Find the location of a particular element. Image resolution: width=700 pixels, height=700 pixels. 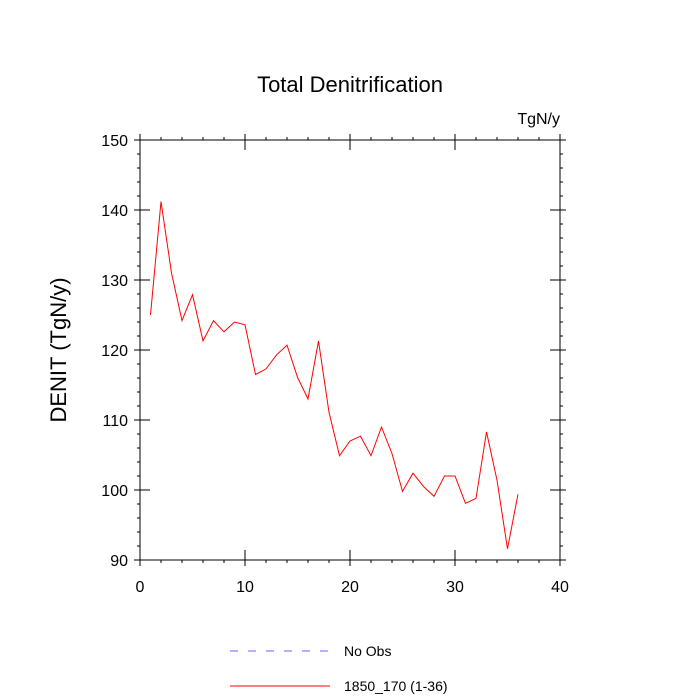

y-tick-label: 130 is located at coordinates (114, 281).